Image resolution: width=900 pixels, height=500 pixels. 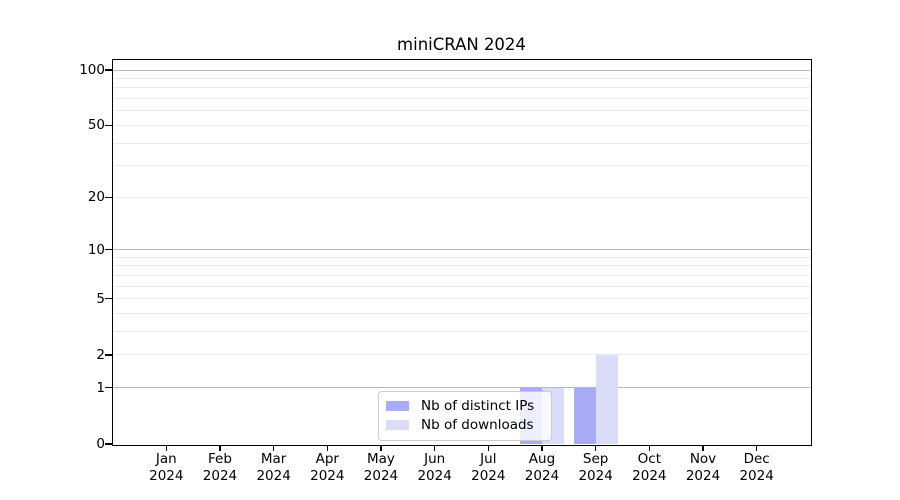 I want to click on legend-label: Nb of downloads, so click(x=477, y=424).